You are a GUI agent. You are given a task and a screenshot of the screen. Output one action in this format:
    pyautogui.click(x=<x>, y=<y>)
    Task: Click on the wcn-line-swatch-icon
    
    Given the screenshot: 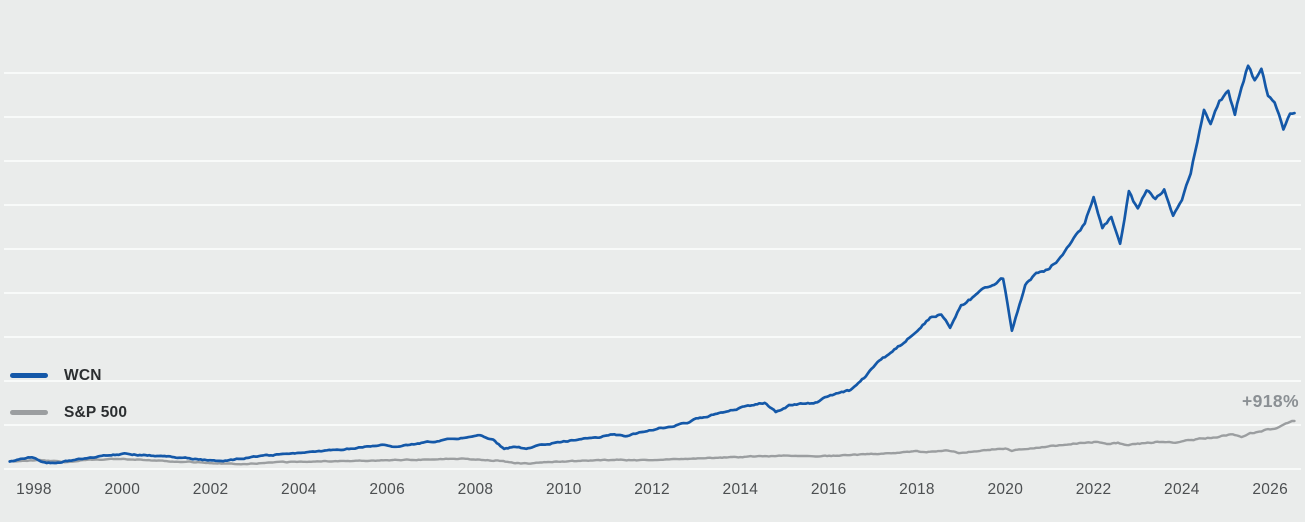 What is the action you would take?
    pyautogui.click(x=29, y=375)
    